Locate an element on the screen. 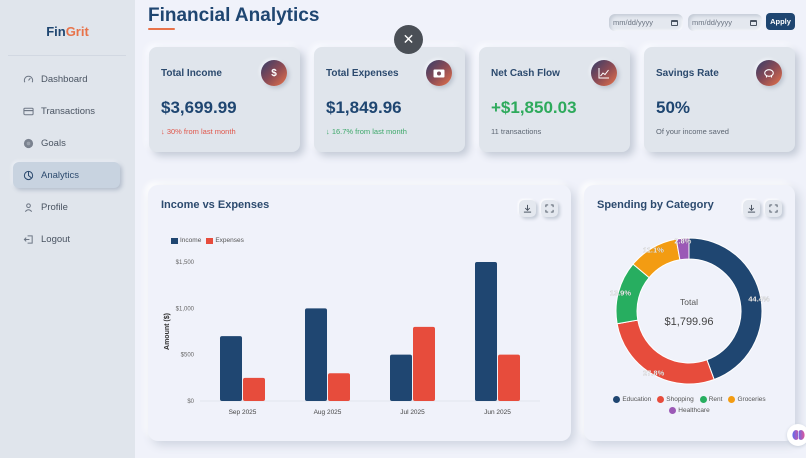  sidebar-item-dashboard: Dashboard is located at coordinates (66, 79).